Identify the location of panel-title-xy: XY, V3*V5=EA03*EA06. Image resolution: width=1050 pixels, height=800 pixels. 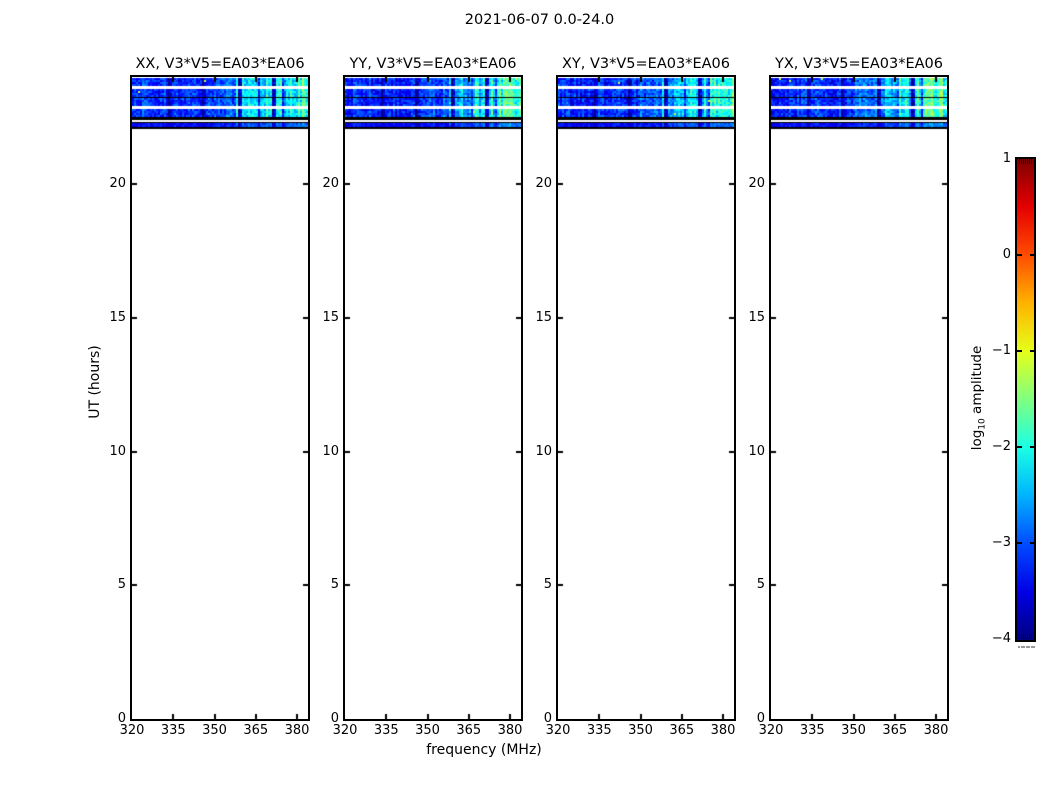
(645, 64).